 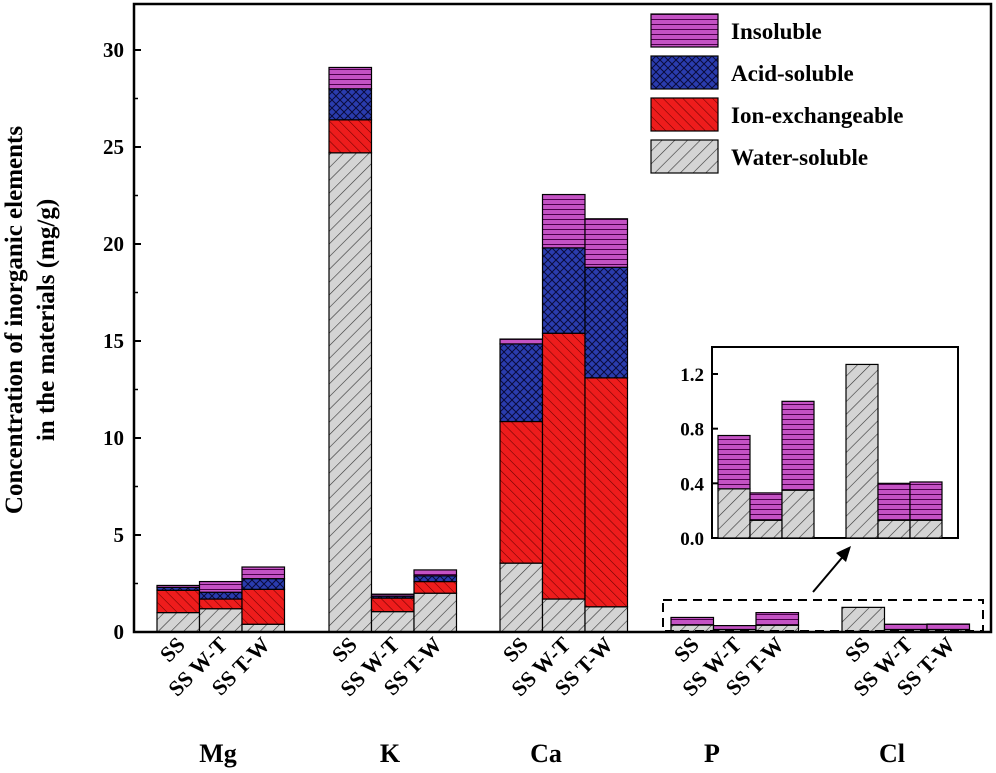 What do you see at coordinates (113, 147) in the screenshot?
I see `y-tick-label: 25` at bounding box center [113, 147].